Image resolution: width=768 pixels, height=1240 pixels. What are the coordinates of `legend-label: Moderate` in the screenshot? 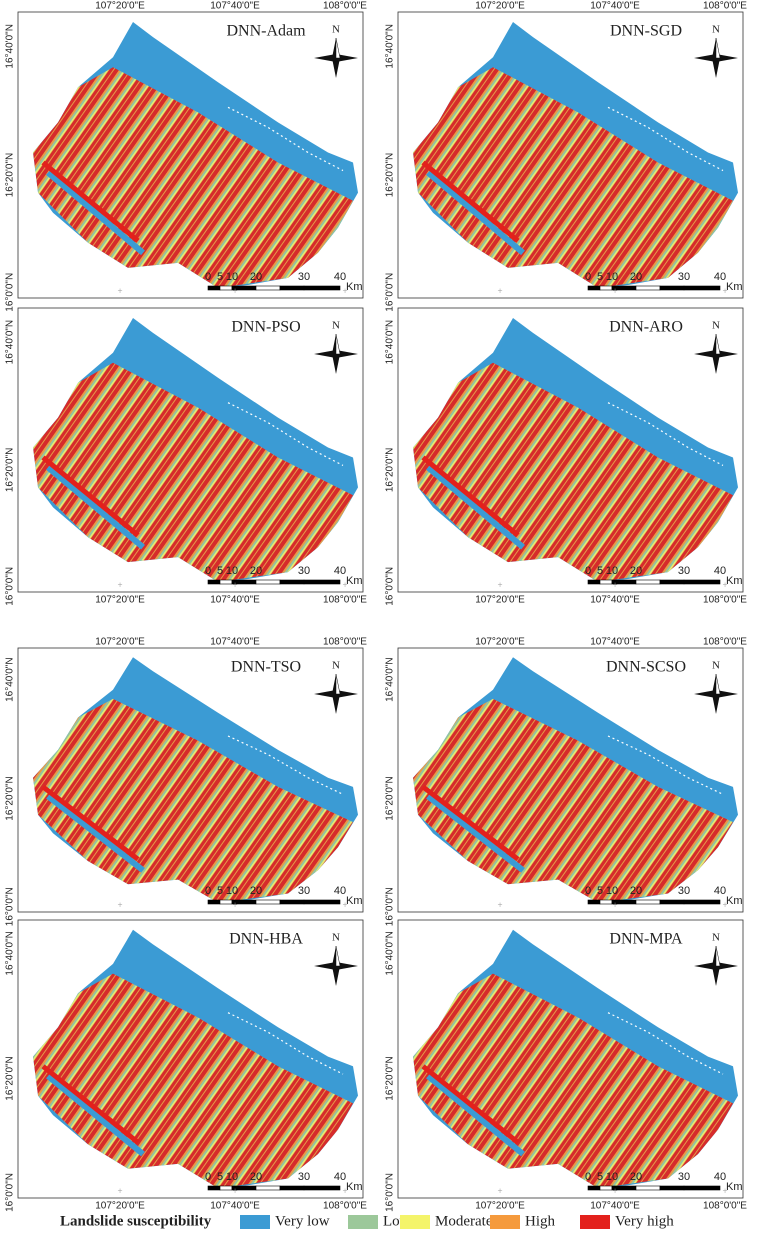 It's located at (464, 1221).